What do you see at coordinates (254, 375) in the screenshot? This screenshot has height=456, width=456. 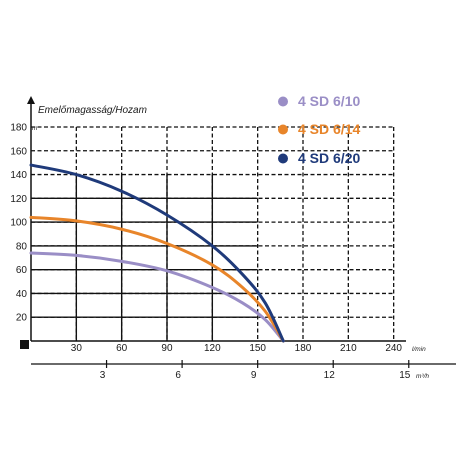 I see `x2-tick-label: 9` at bounding box center [254, 375].